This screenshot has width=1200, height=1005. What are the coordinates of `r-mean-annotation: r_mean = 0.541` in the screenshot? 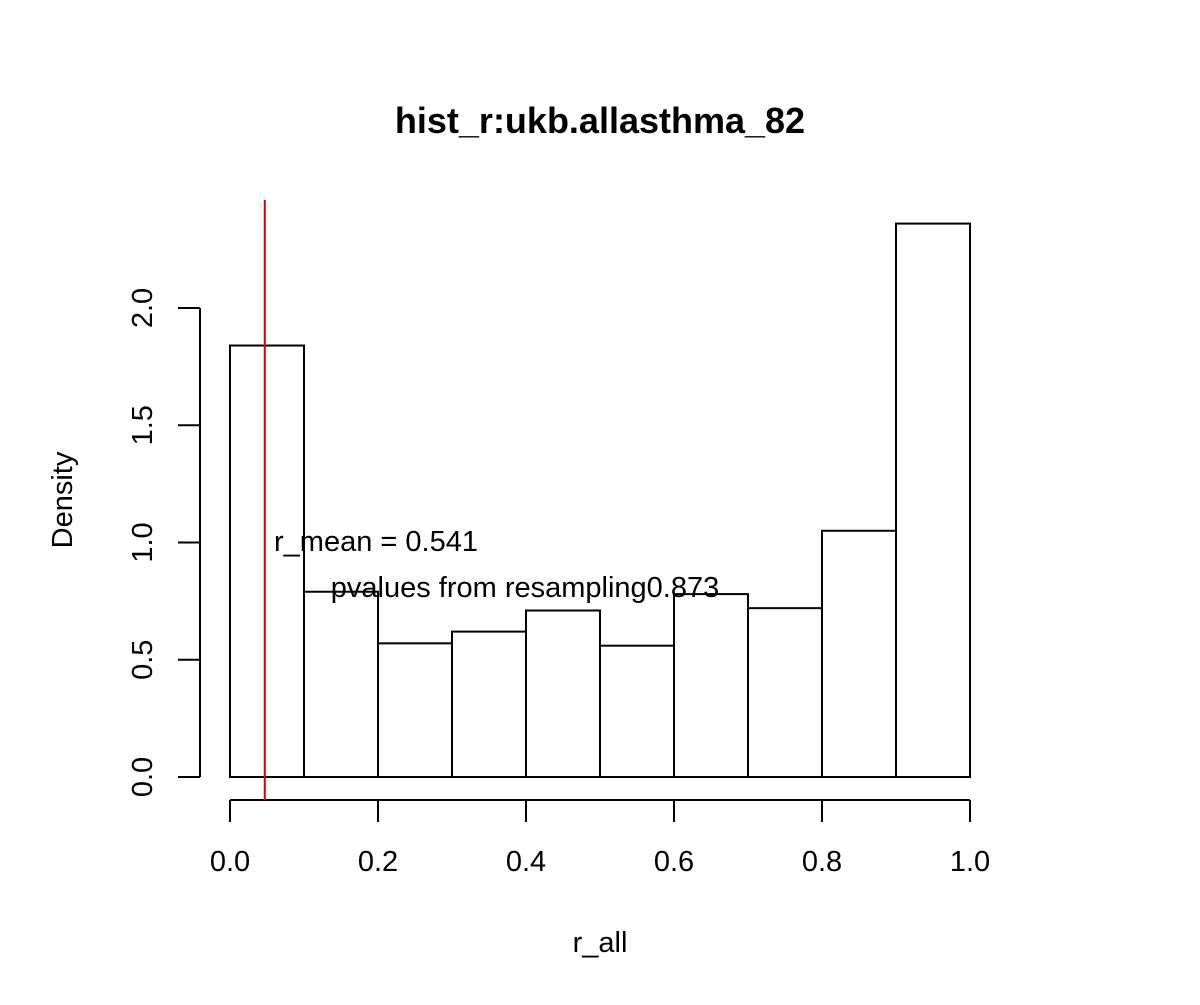 It's located at (376, 542).